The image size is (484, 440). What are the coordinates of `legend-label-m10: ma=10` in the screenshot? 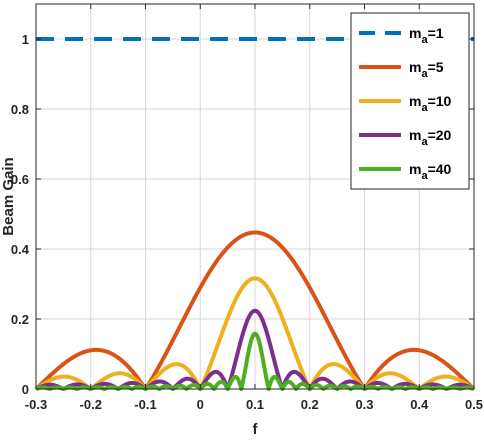 It's located at (430, 103).